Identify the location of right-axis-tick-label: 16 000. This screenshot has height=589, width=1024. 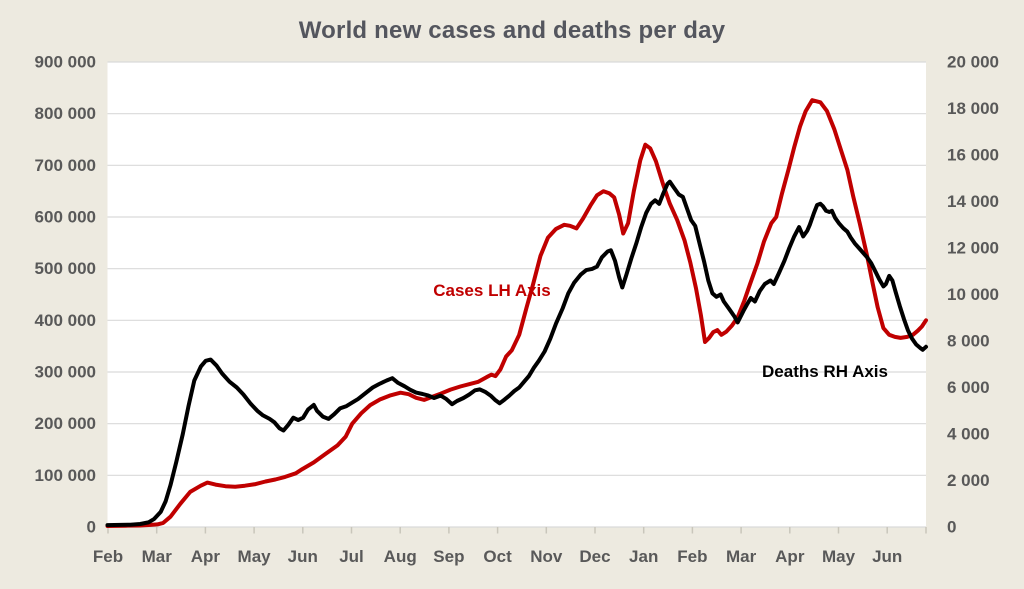
(973, 155).